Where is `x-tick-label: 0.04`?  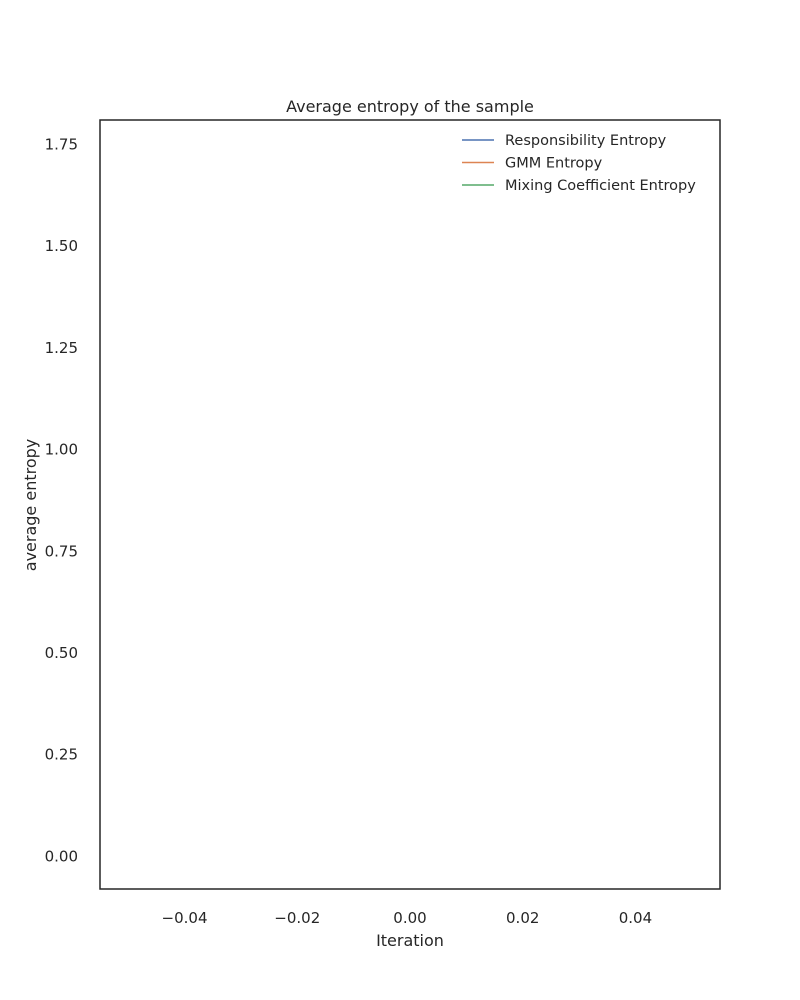 x-tick-label: 0.04 is located at coordinates (635, 918).